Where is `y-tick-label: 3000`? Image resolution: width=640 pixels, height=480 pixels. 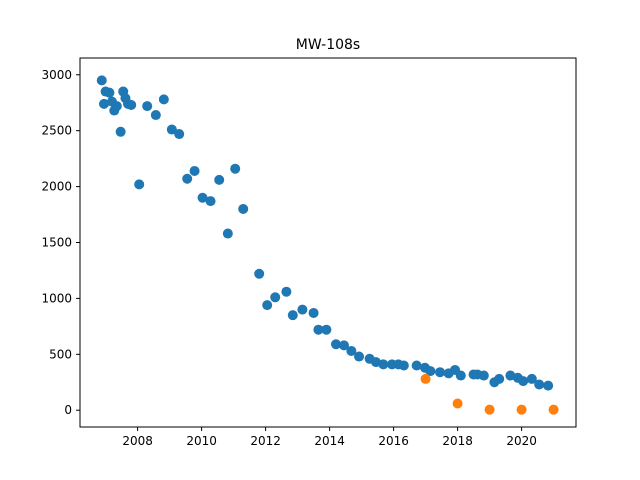 y-tick-label: 3000 is located at coordinates (56, 75).